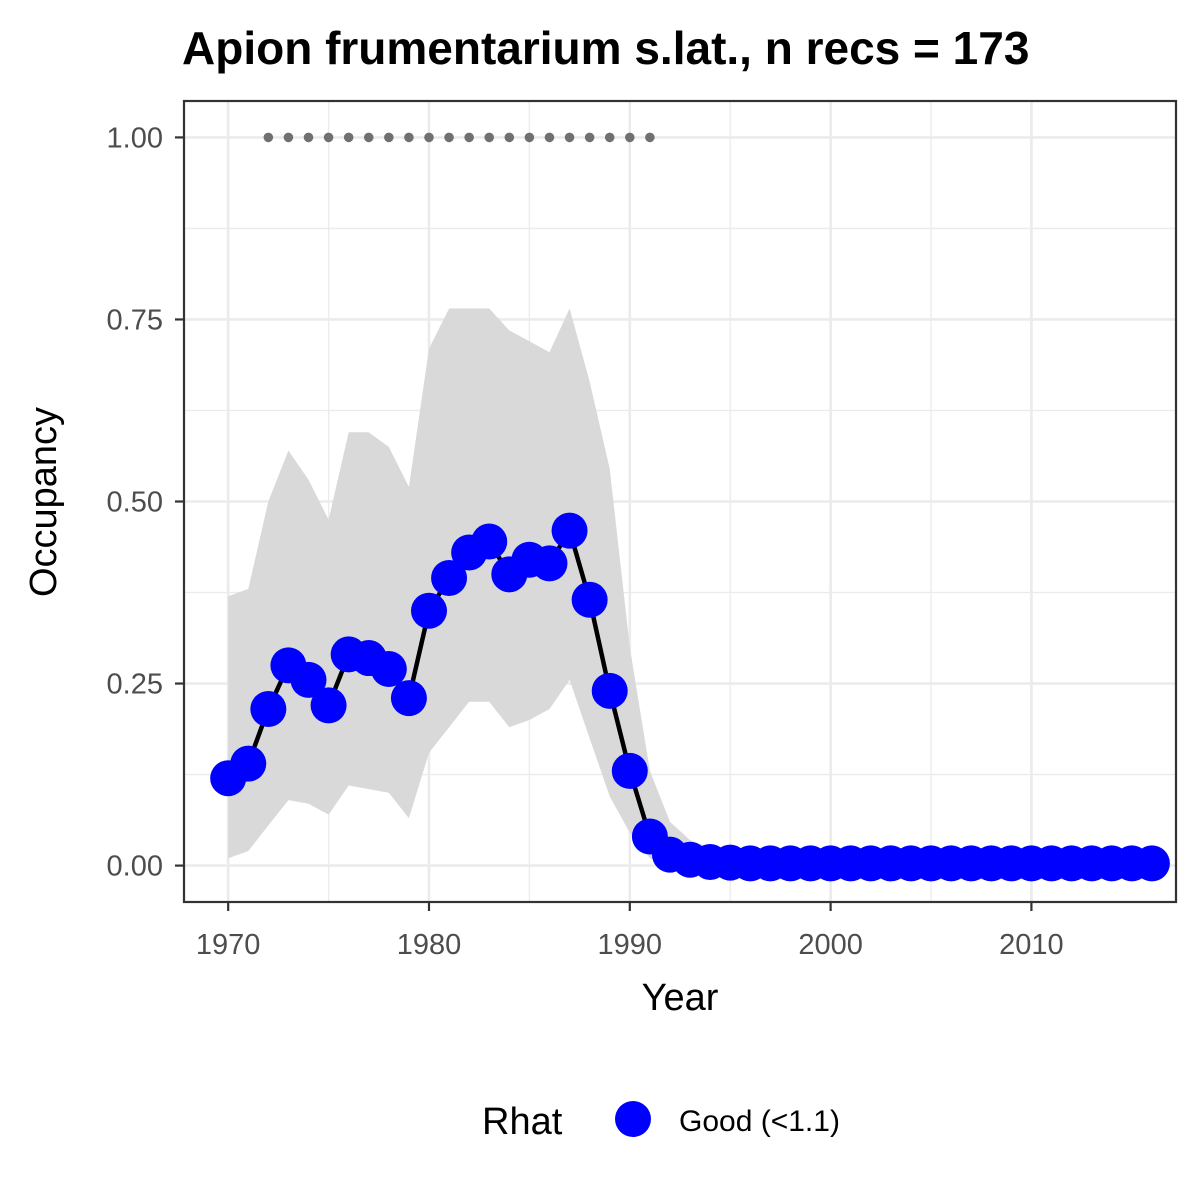 This screenshot has height=1200, width=1200. Describe the element at coordinates (605, 48) in the screenshot. I see `chart-title: Apion frumentarium s.lat., n recs = 173` at that location.